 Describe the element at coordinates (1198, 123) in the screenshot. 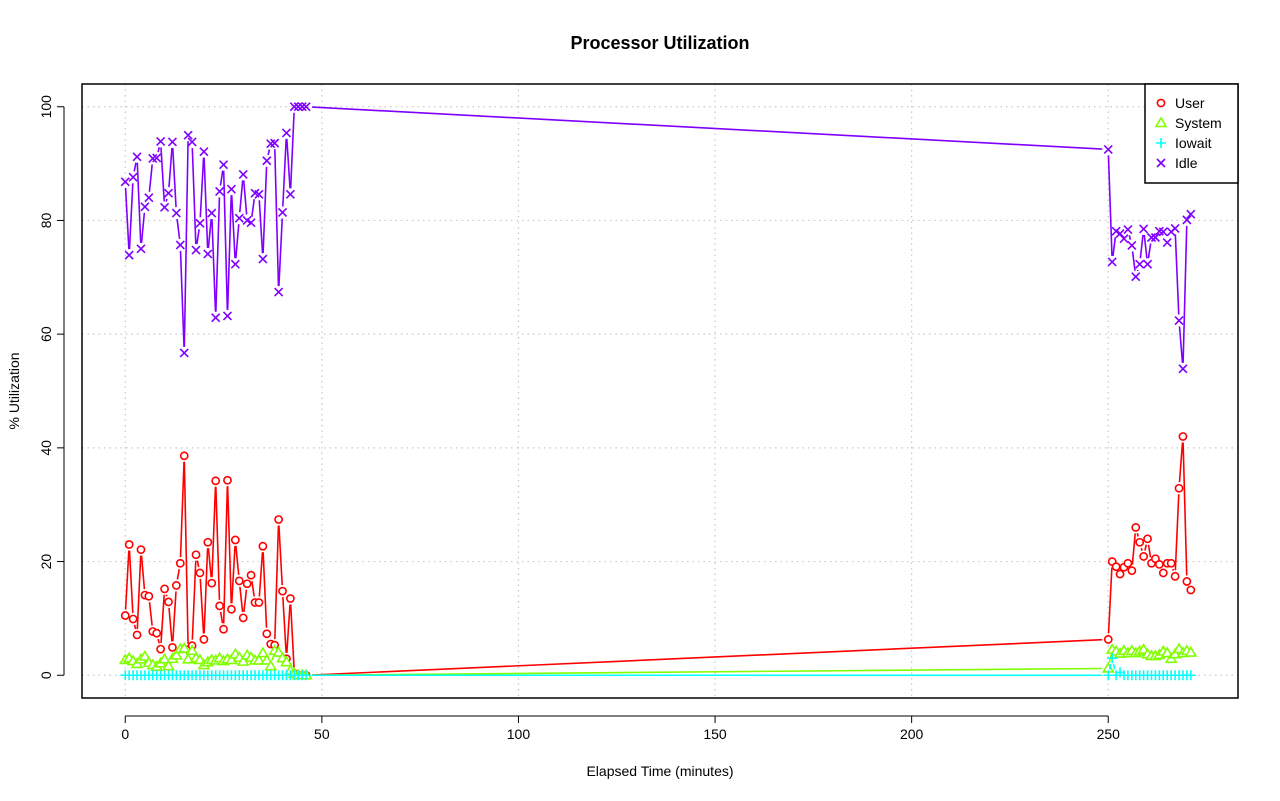

I see `legend-label-system: System` at that location.